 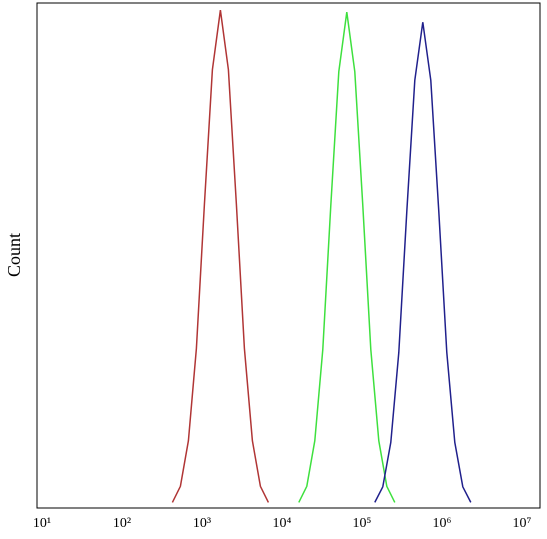 I want to click on x-tick-label: 10², so click(x=122, y=523).